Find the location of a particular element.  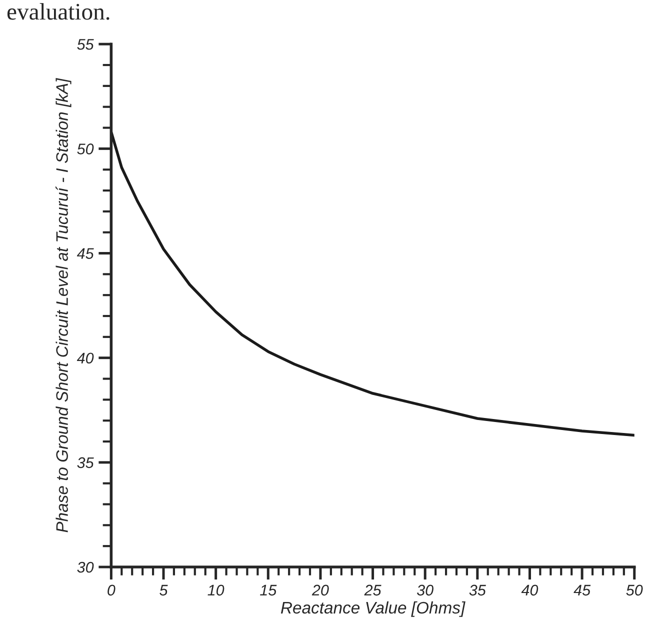

x-tick-label: 35 is located at coordinates (477, 590).